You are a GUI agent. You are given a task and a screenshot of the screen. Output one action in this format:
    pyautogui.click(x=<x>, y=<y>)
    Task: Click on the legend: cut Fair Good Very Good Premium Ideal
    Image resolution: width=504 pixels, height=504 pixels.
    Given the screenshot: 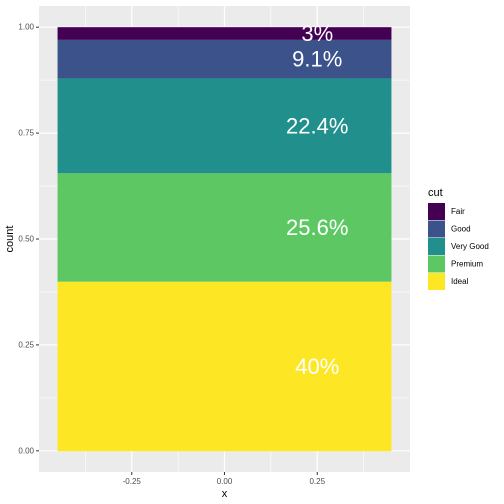 What is the action you would take?
    pyautogui.click(x=458, y=238)
    